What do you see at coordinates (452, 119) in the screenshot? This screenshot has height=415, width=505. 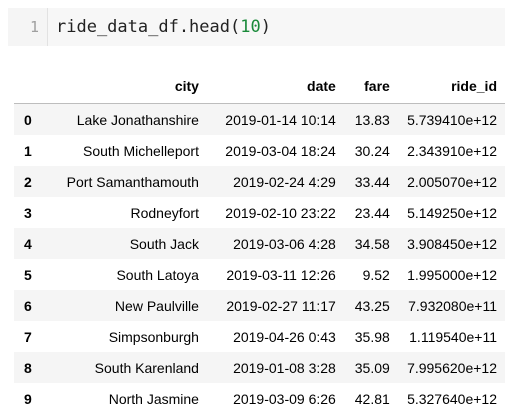 I see `cell-ride-id: 5.739410e+12` at bounding box center [452, 119].